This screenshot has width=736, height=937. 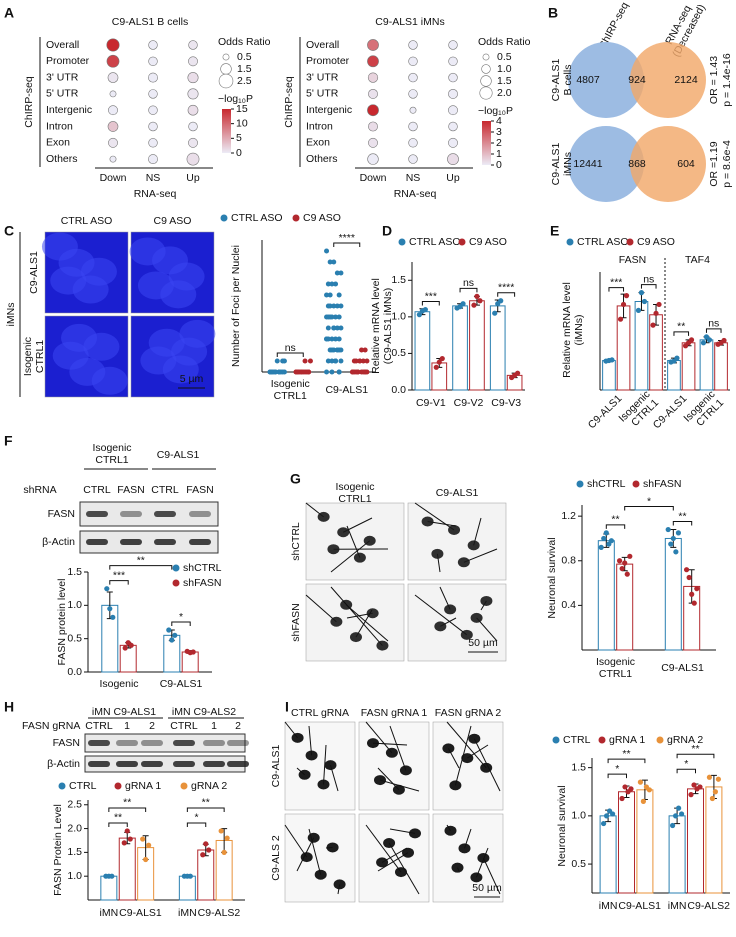 What do you see at coordinates (59, 126) in the screenshot?
I see `row-label: Intron` at bounding box center [59, 126].